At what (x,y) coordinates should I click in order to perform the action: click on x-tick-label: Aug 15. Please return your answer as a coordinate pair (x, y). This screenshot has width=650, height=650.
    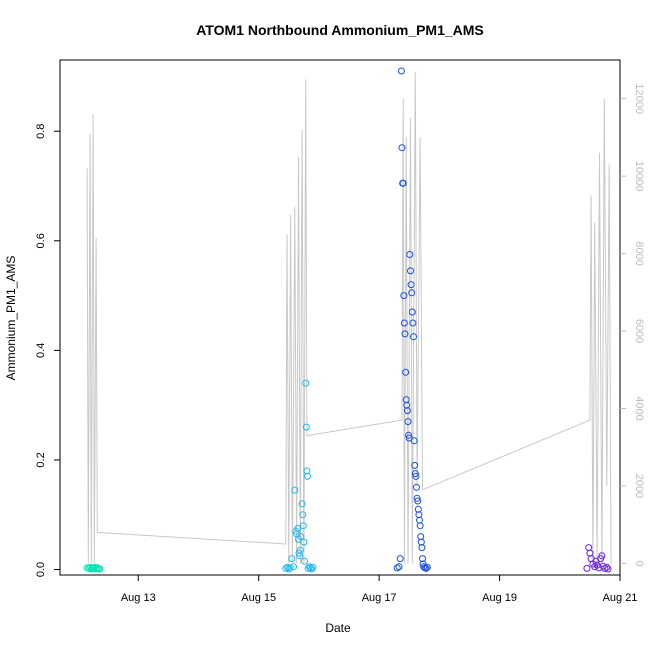
    Looking at the image, I should click on (258, 598).